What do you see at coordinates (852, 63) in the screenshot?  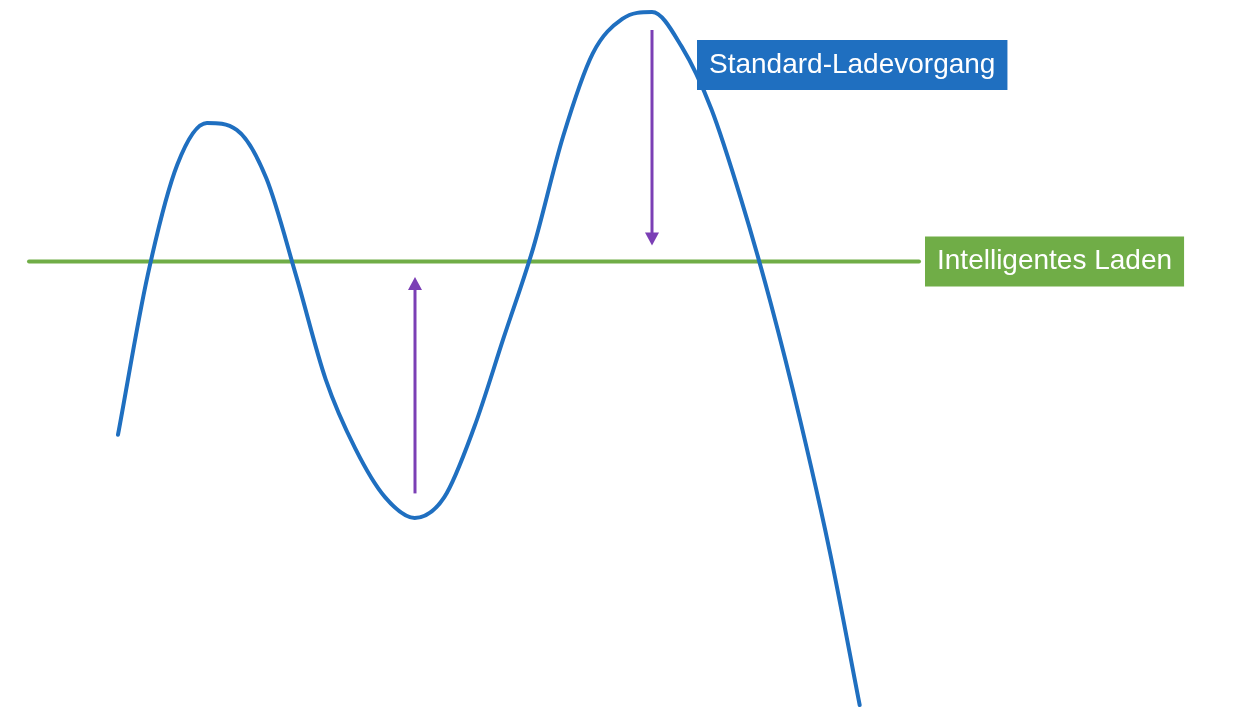 I see `series-label: Standard-Ladevorgang` at bounding box center [852, 63].